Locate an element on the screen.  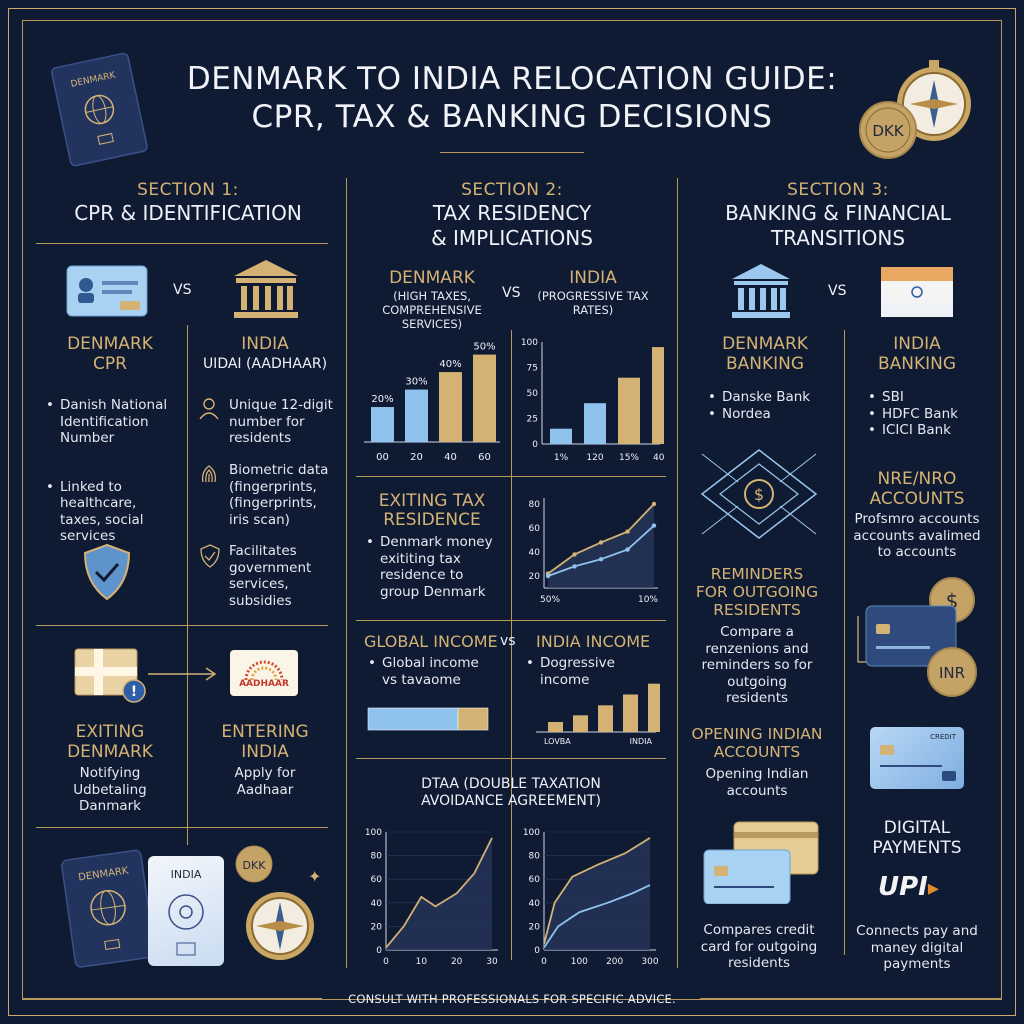
title-line-1: DENMARK TO INDIA RELOCATION GUIDE: is located at coordinates (512, 79).